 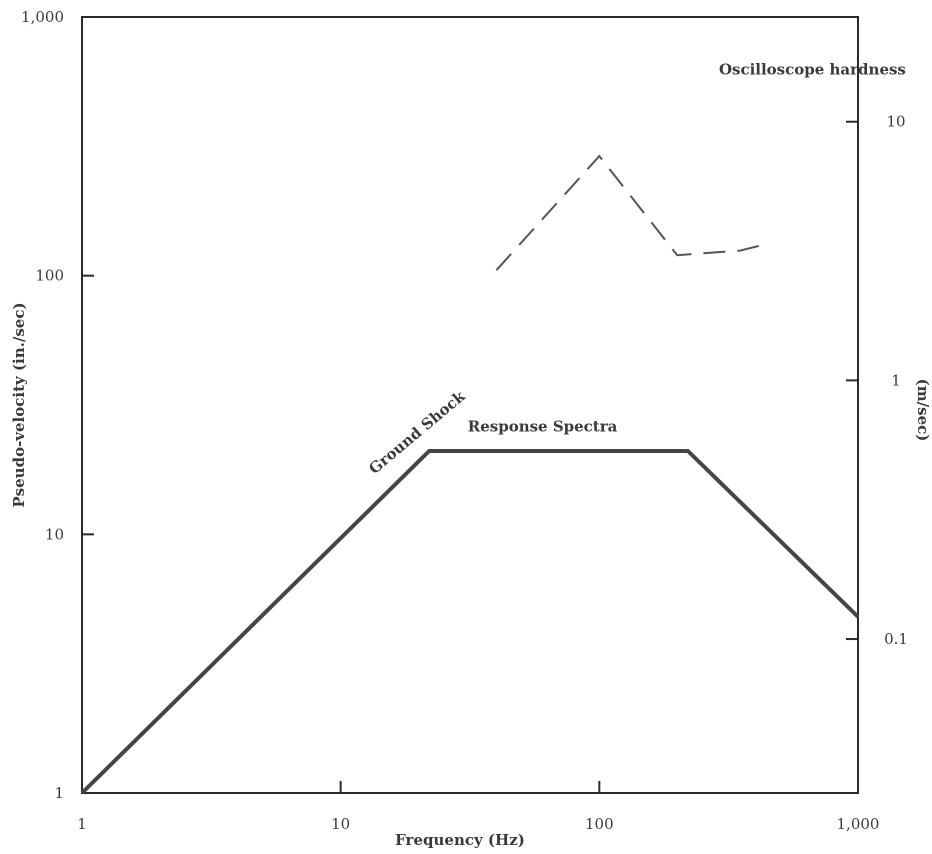 I want to click on y-right-tick-label: 0.1, so click(x=896, y=639).